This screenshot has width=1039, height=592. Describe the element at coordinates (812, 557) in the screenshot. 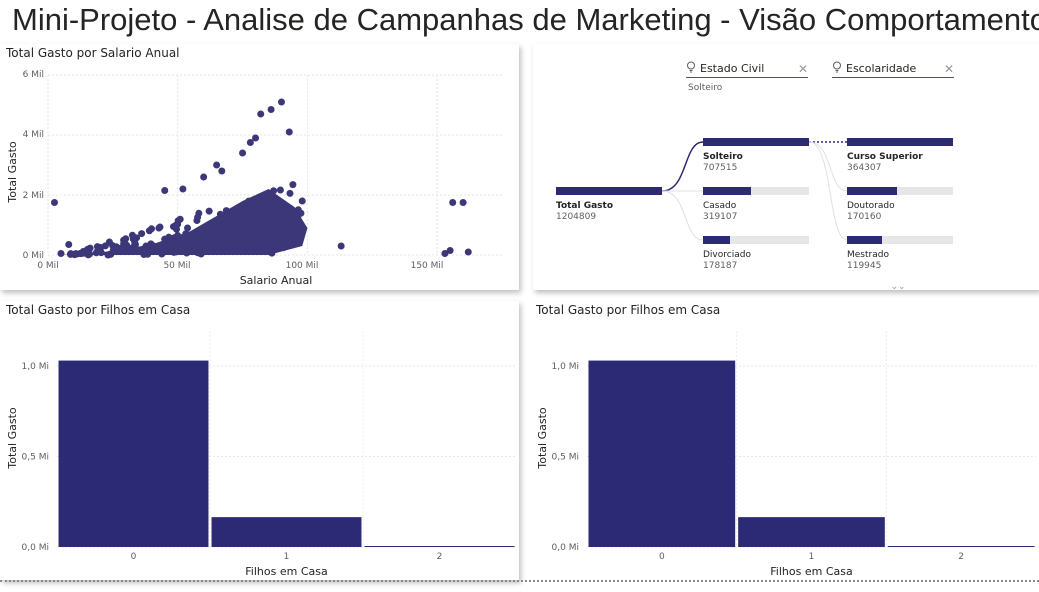

I see `x-tick-label: 1` at that location.